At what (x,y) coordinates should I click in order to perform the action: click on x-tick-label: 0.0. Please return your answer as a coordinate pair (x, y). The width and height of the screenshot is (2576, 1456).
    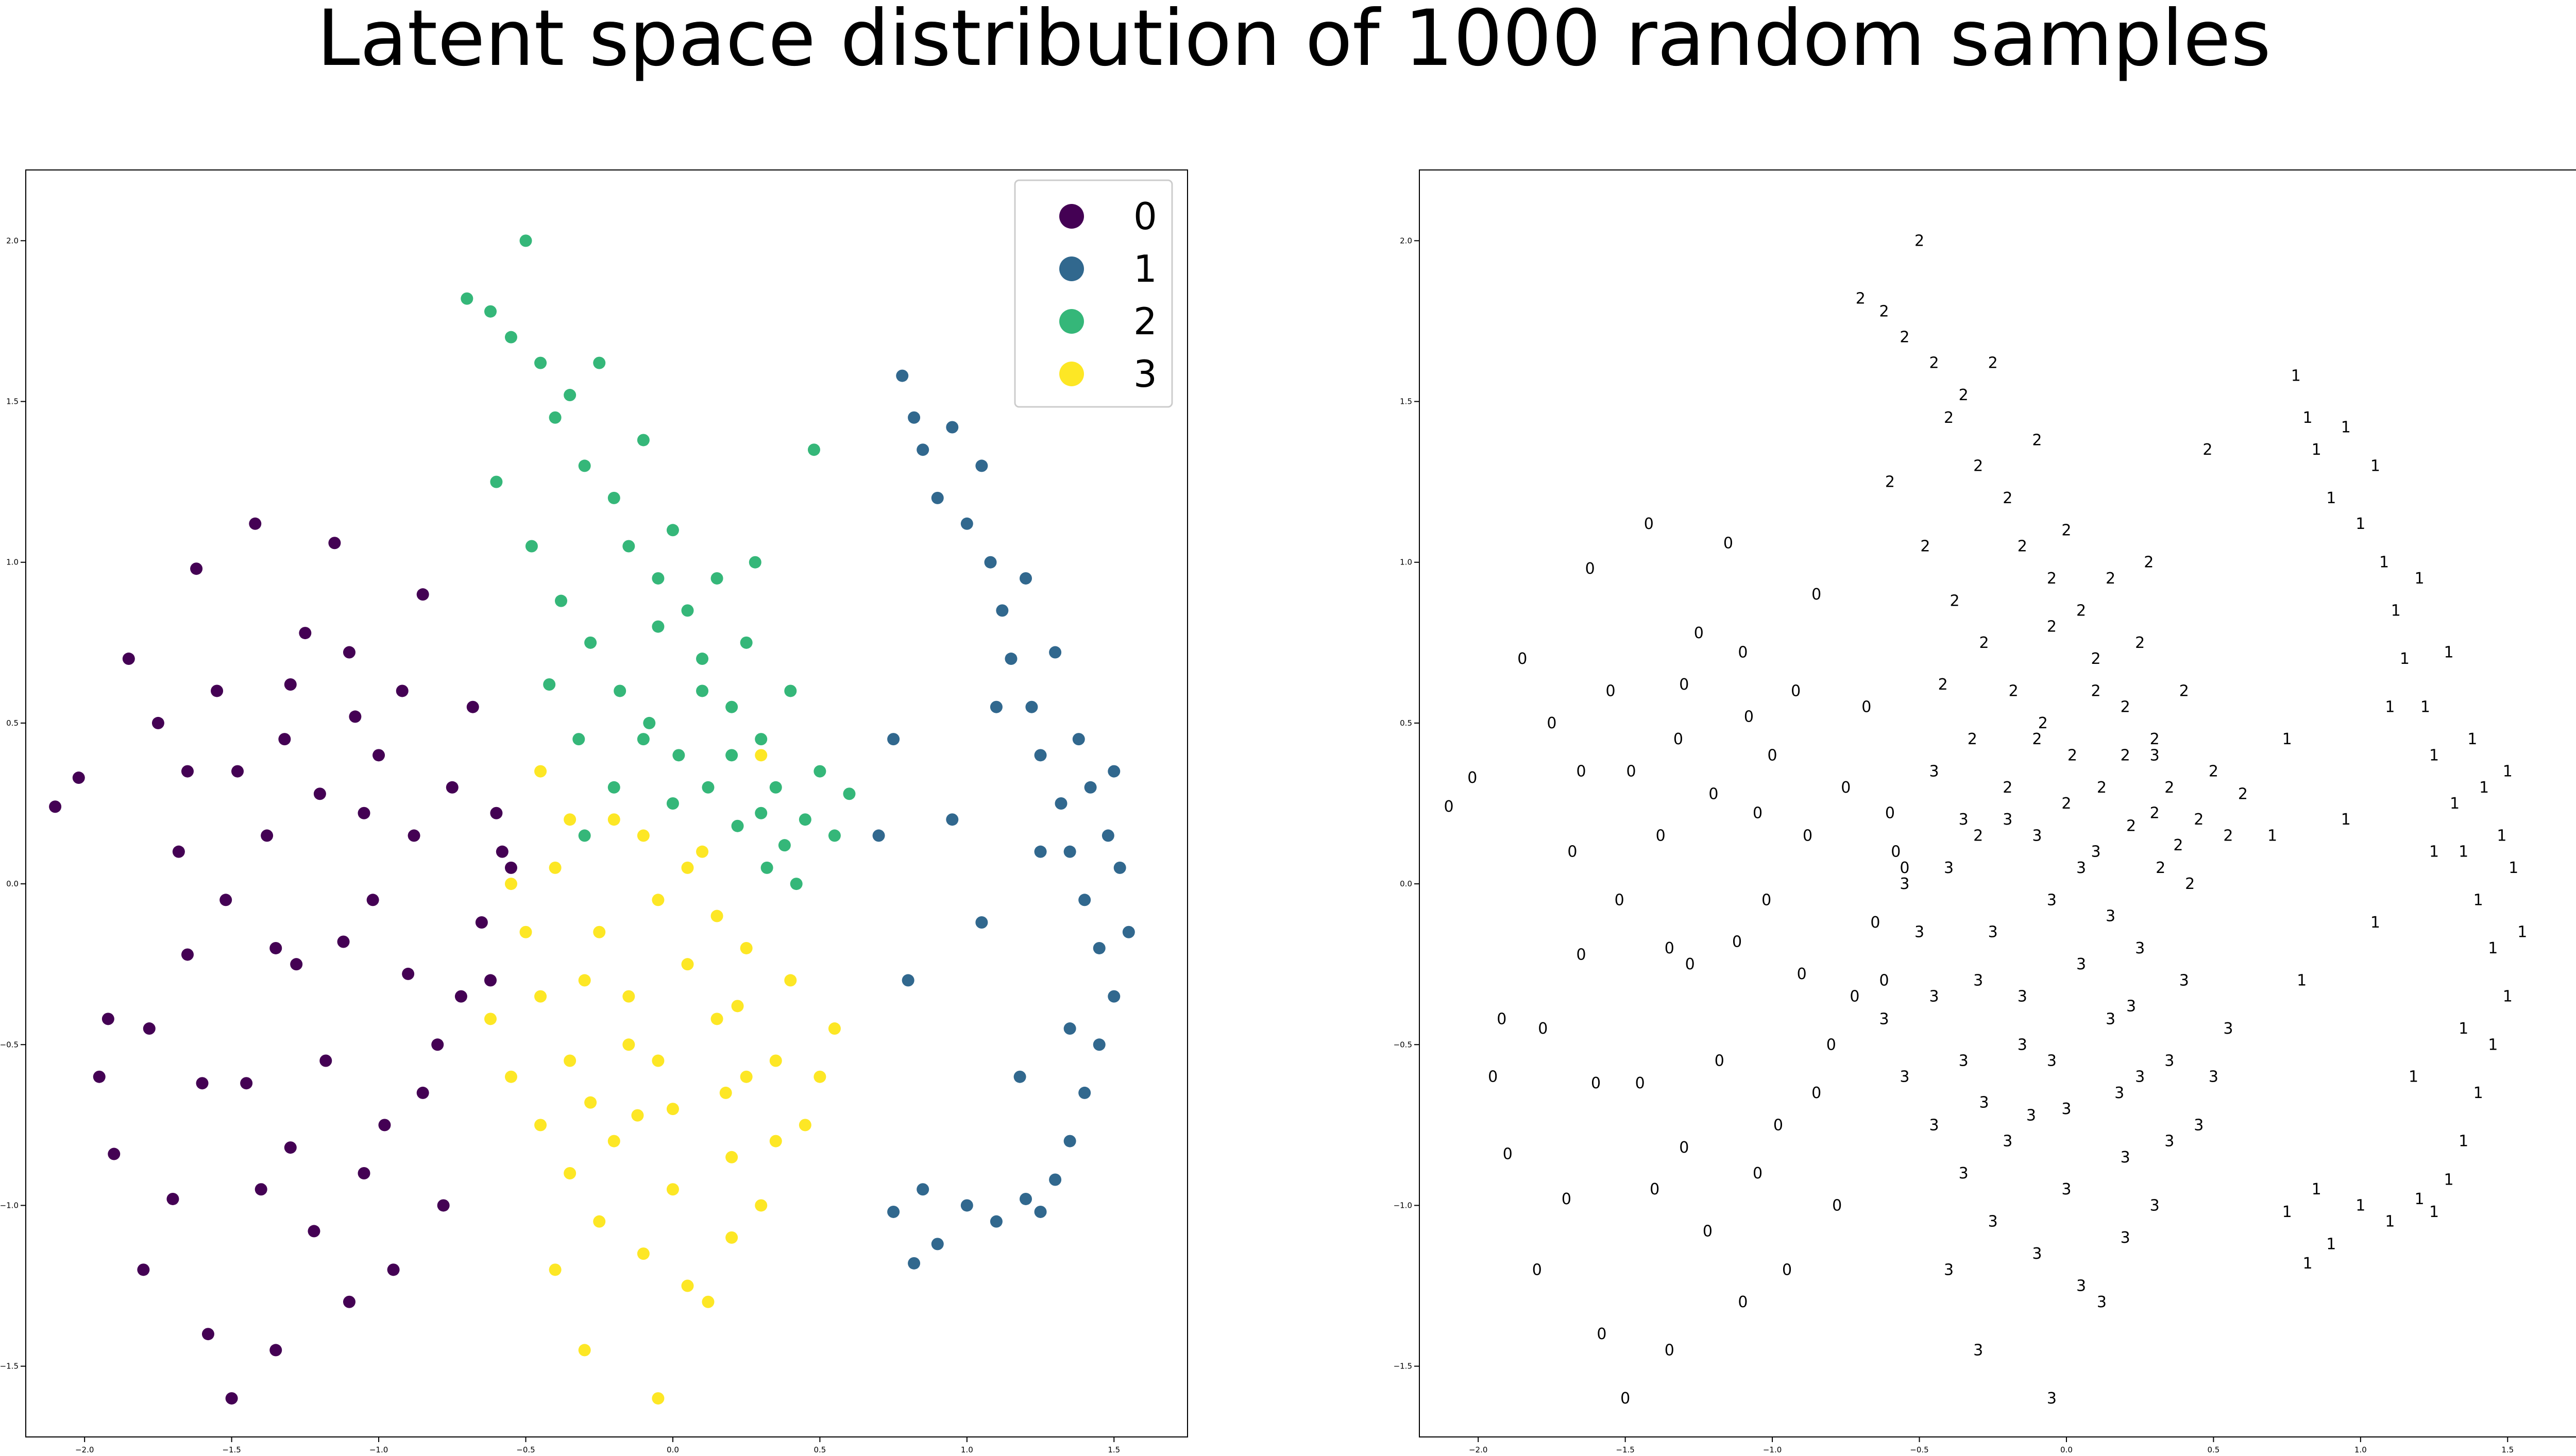
    Looking at the image, I should click on (673, 1449).